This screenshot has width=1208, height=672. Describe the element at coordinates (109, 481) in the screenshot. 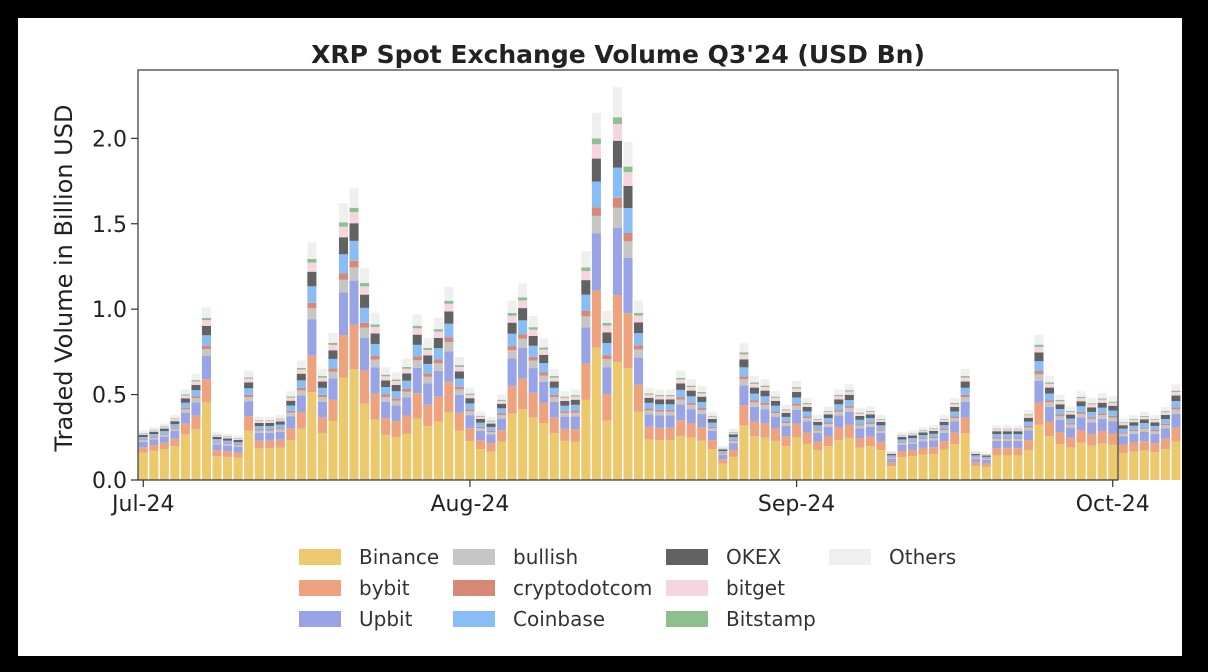

I see `y-tick-label: 0.0` at that location.